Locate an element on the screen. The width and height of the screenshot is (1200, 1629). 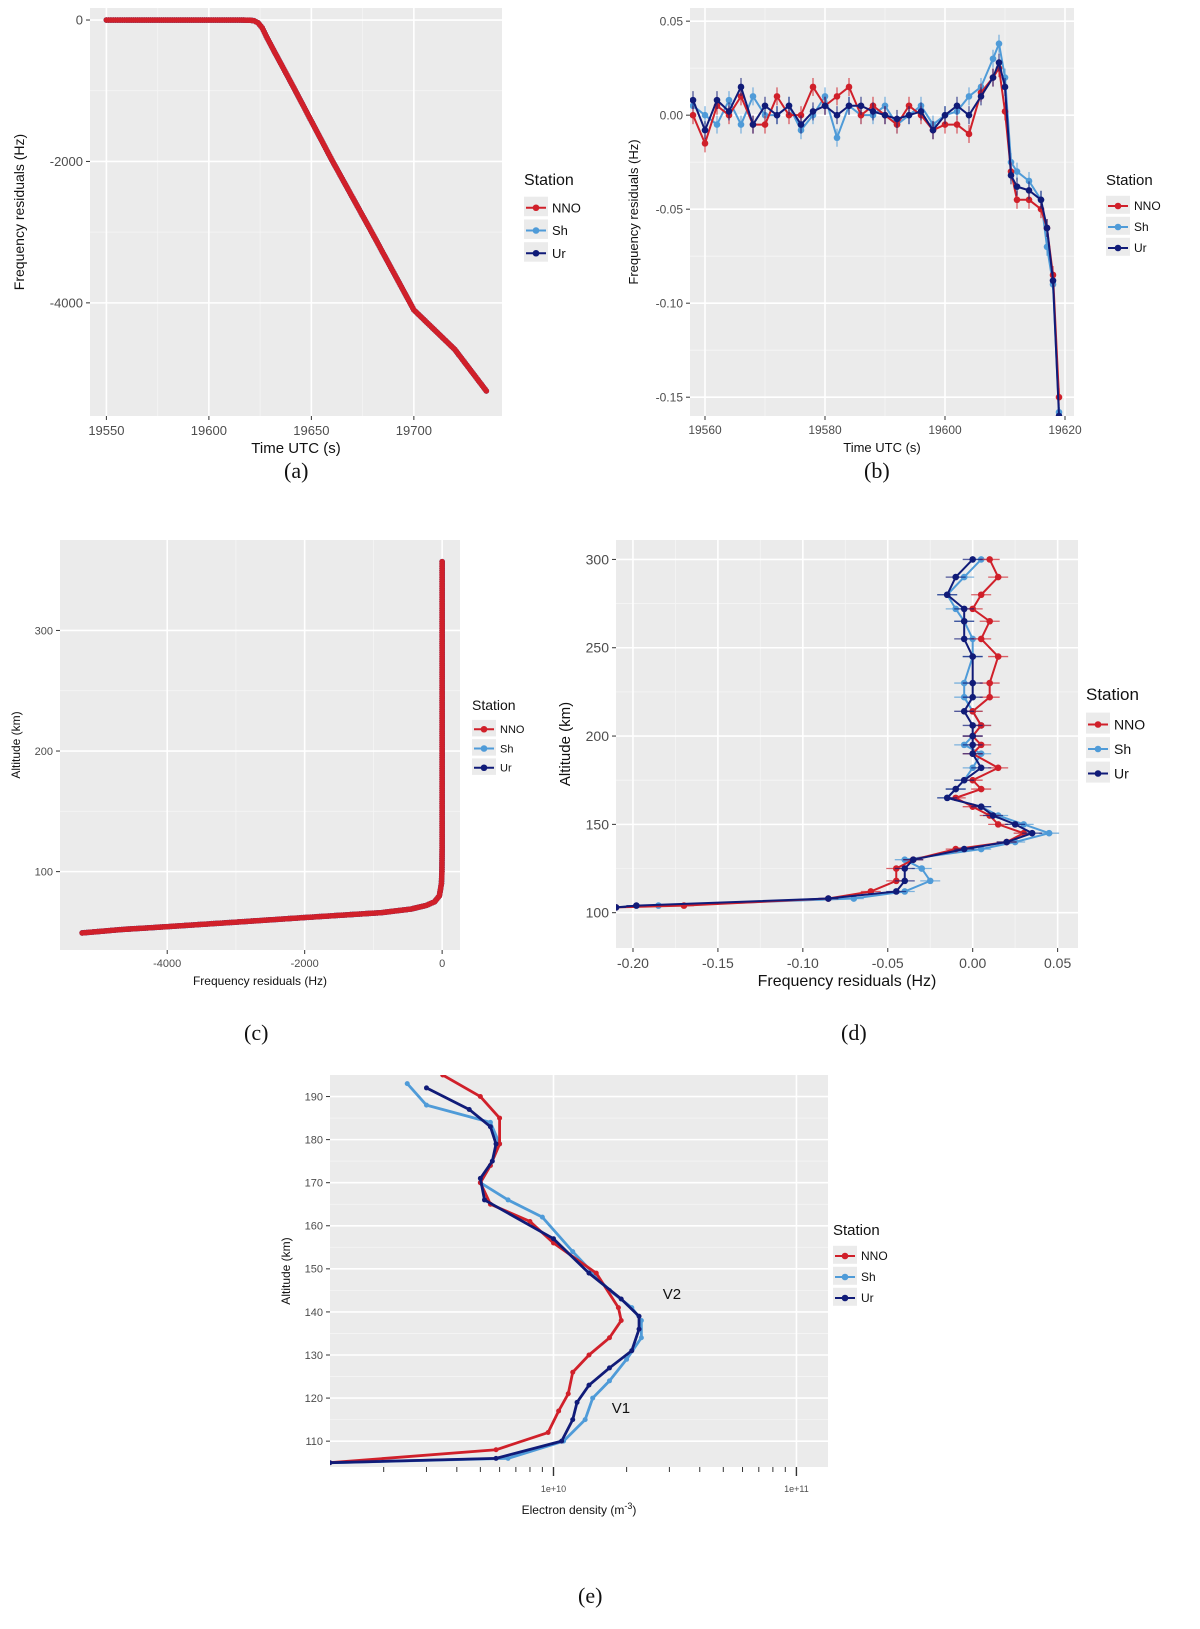
y-tick-label: 140 is located at coordinates (314, 1313).